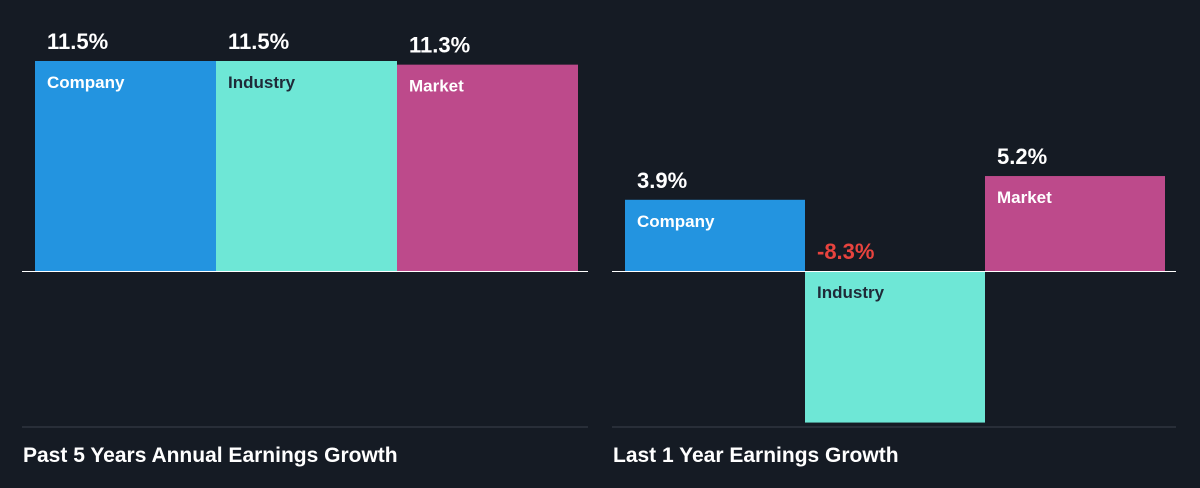  What do you see at coordinates (845, 251) in the screenshot?
I see `value-label-industry: -8.3%` at bounding box center [845, 251].